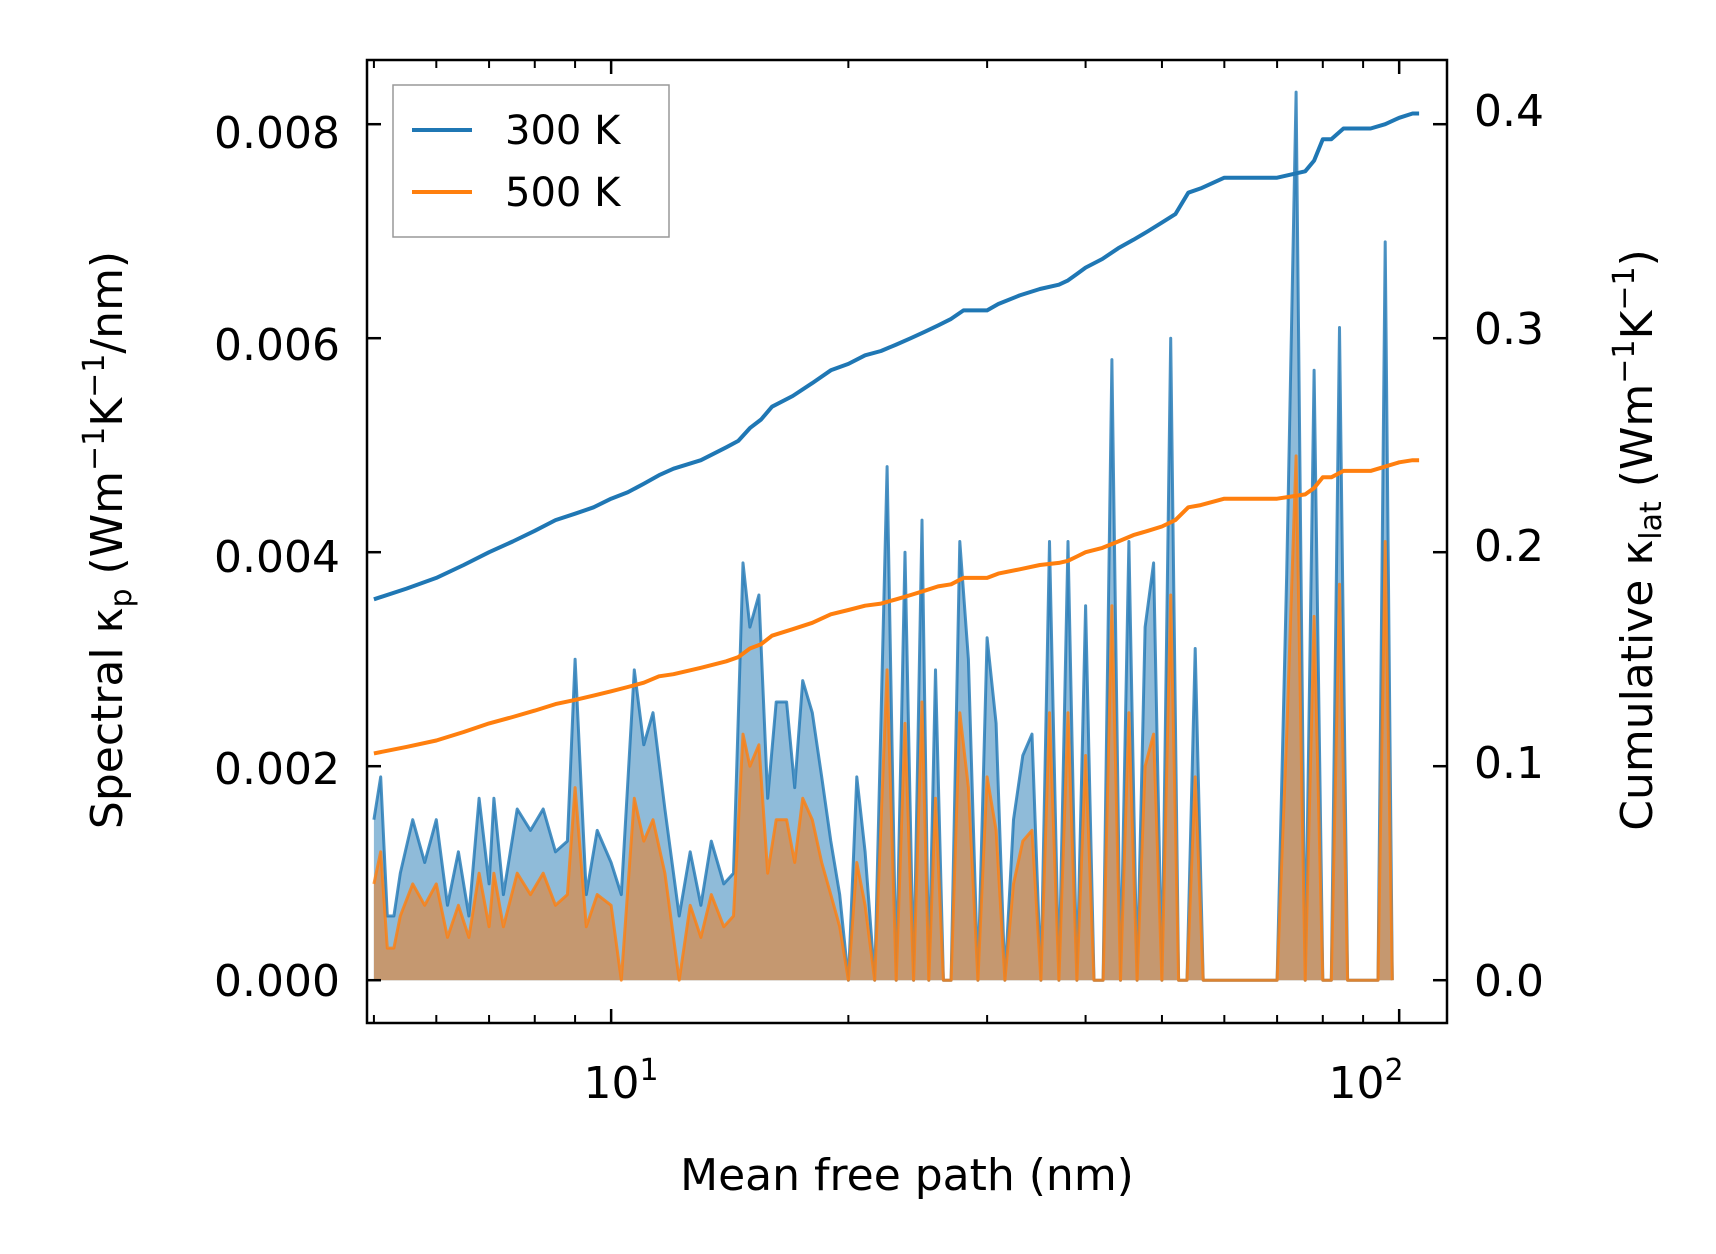 The height and width of the screenshot is (1254, 1716). Describe the element at coordinates (1509, 111) in the screenshot. I see `right-tick-label-4: 0.4` at that location.